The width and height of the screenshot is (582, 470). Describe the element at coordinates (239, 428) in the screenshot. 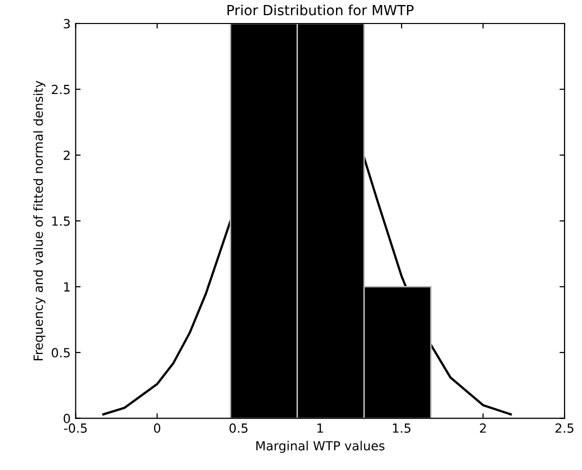

I see `x-tick-label: 0.5` at that location.